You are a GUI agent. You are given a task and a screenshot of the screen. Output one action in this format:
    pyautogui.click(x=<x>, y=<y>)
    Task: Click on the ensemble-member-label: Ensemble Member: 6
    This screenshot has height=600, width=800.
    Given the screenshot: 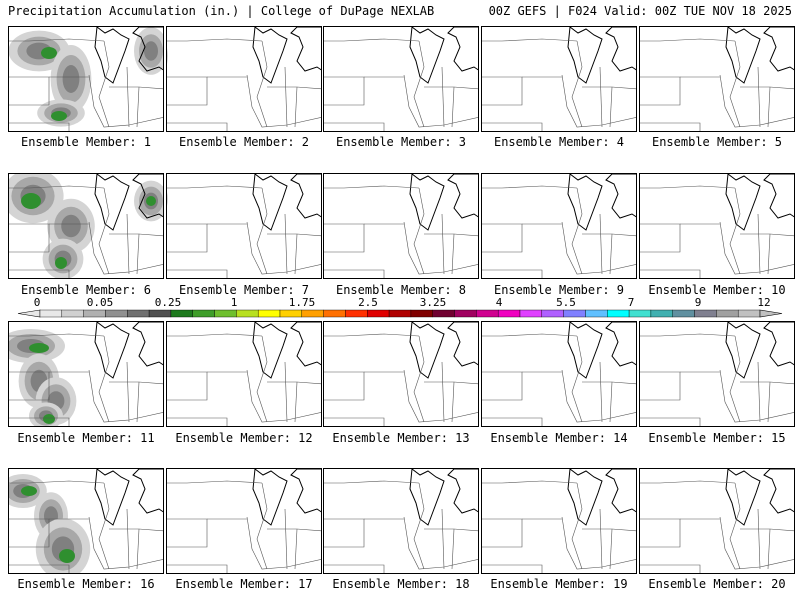 What is the action you would take?
    pyautogui.click(x=86, y=290)
    